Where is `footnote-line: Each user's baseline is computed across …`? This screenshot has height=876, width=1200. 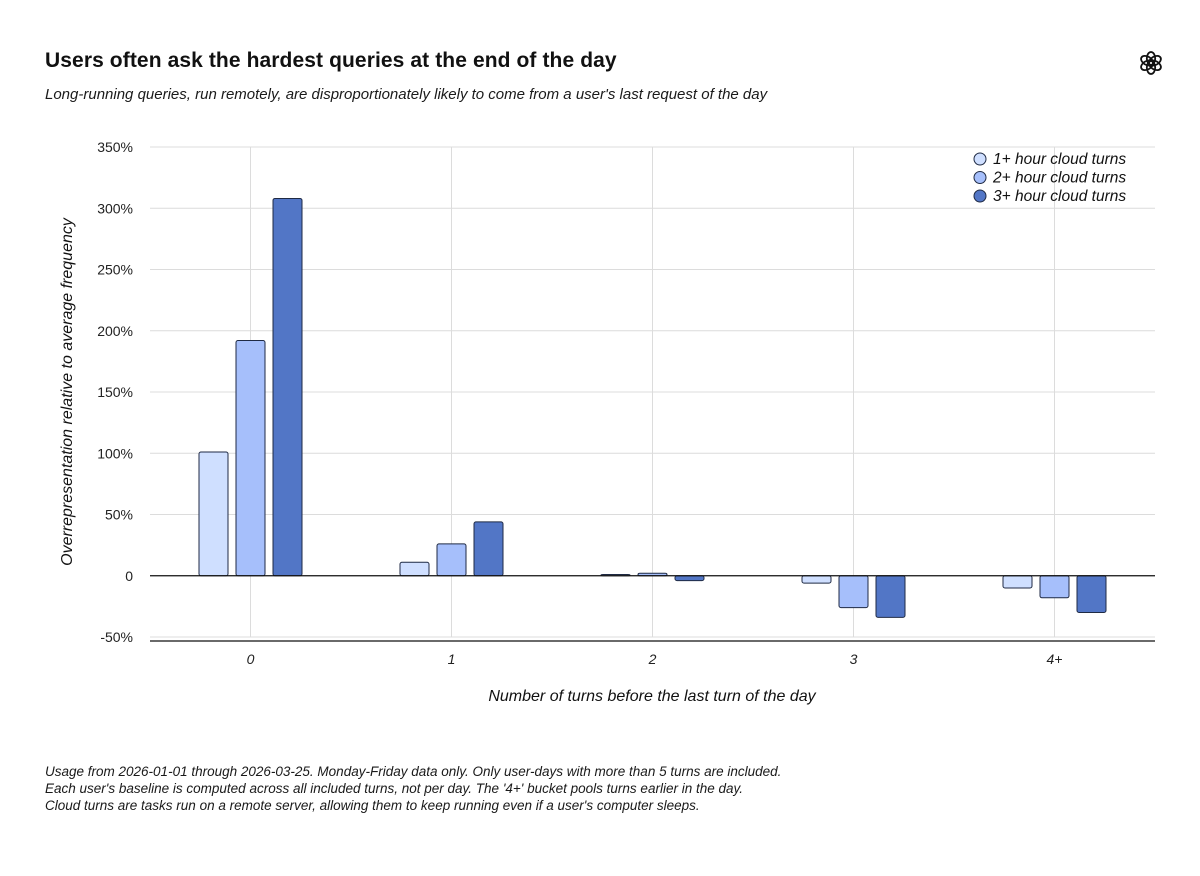
footnote-line: Each user's baseline is computed across … is located at coordinates (394, 788).